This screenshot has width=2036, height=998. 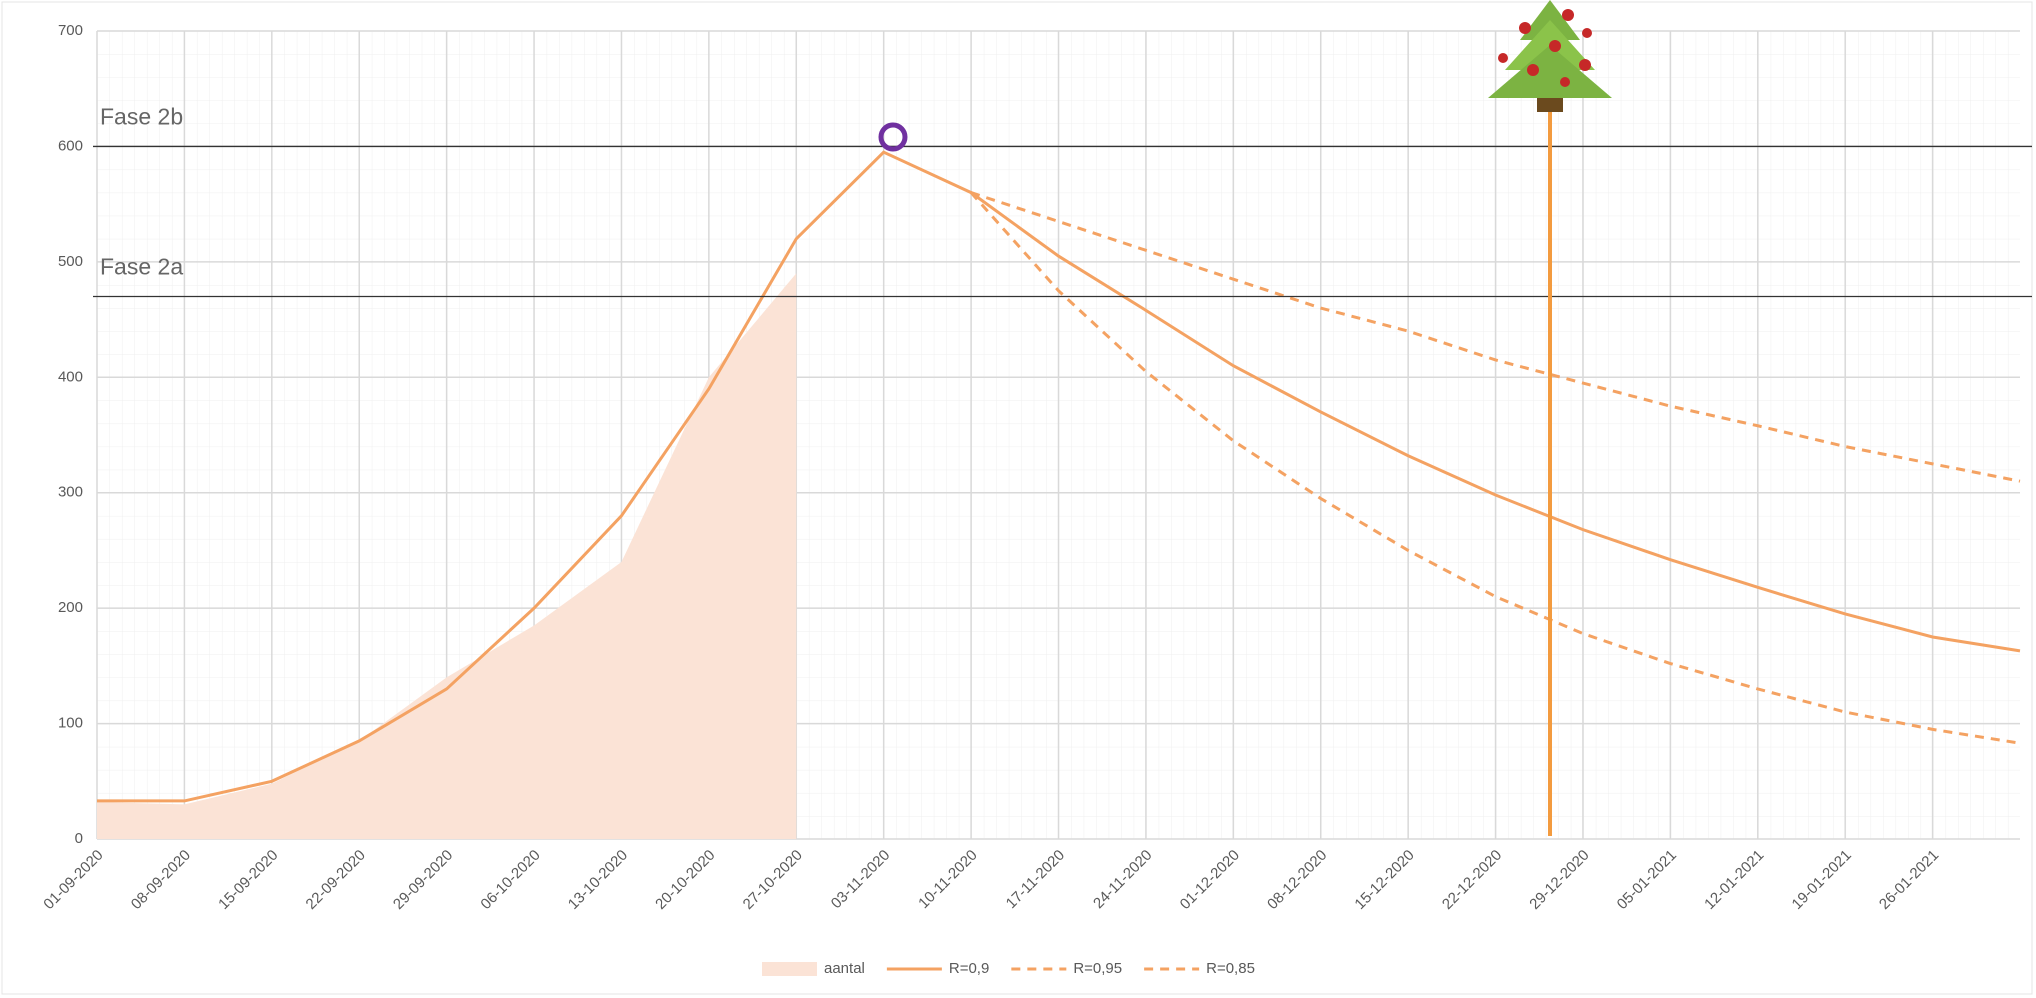 I want to click on x-tick-label: 13-10-2020, so click(x=598, y=880).